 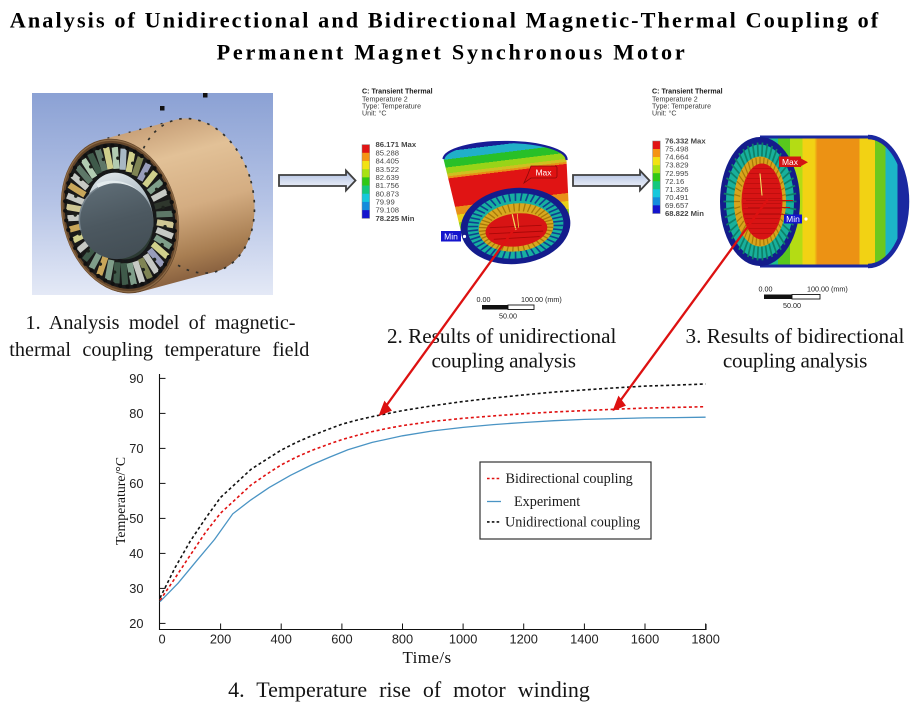 I want to click on svg-text: 50, so click(x=136, y=518).